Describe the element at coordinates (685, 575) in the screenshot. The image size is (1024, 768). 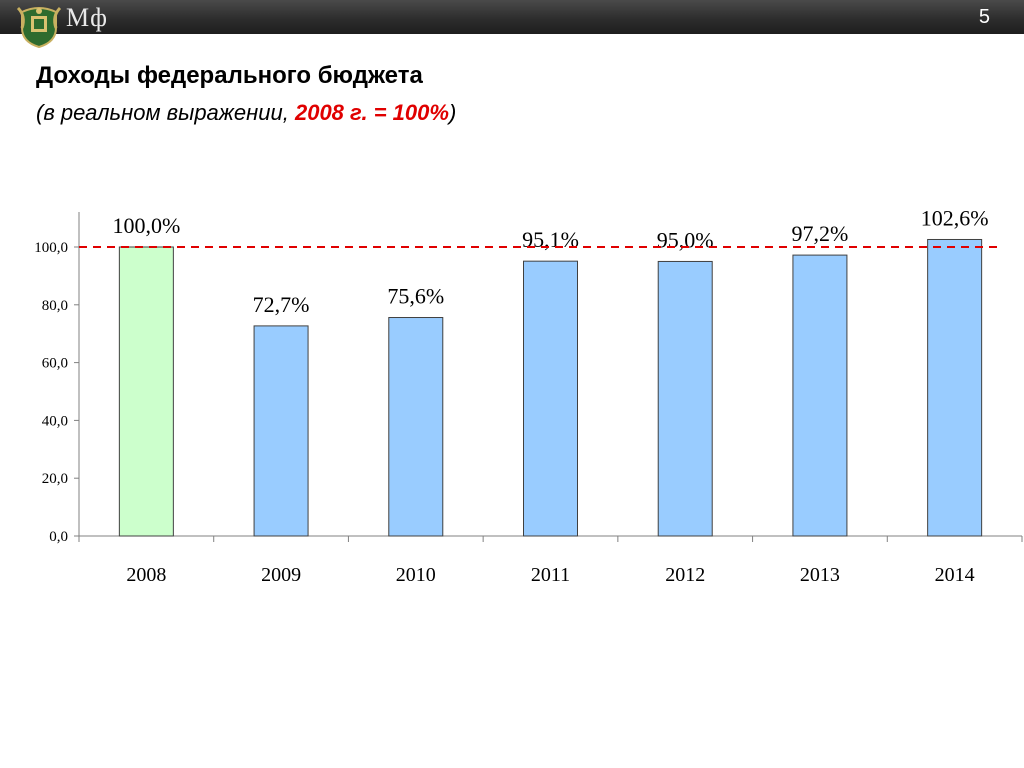
I see `x-category-label: 2012` at that location.